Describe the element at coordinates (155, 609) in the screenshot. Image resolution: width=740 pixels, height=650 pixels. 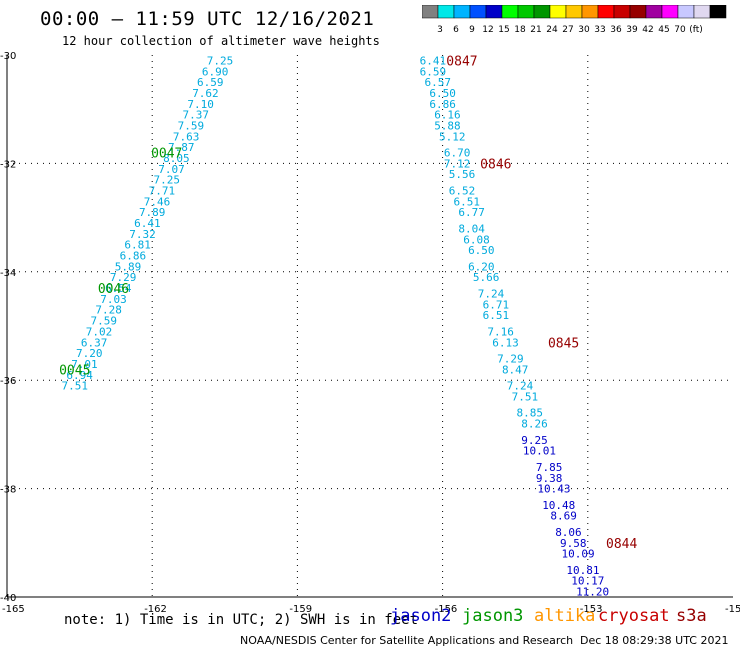
I see `lon-tick-label: -162` at that location.